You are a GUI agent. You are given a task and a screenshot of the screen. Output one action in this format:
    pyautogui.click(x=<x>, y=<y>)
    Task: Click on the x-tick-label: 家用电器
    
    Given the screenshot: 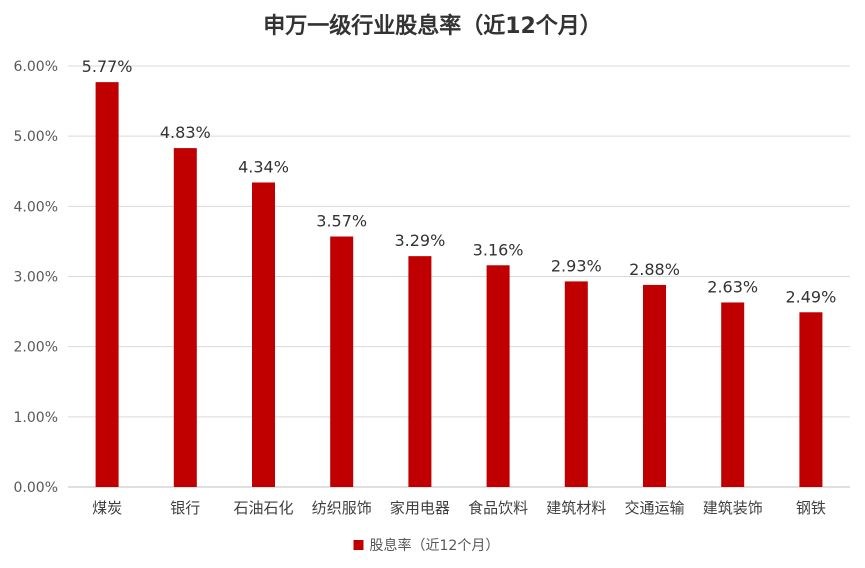 What is the action you would take?
    pyautogui.click(x=420, y=508)
    